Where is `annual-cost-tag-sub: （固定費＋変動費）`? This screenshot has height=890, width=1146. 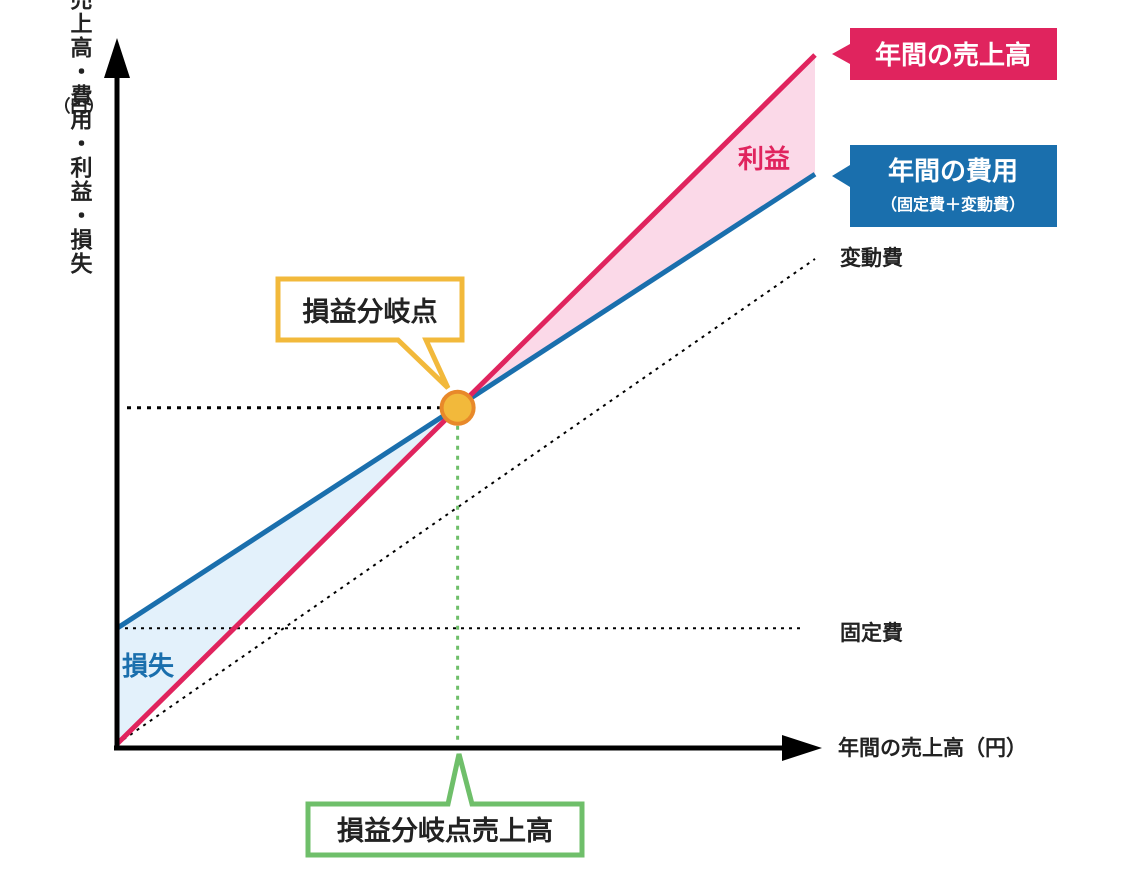
annual-cost-tag-sub: （固定費＋変動費） is located at coordinates (953, 204).